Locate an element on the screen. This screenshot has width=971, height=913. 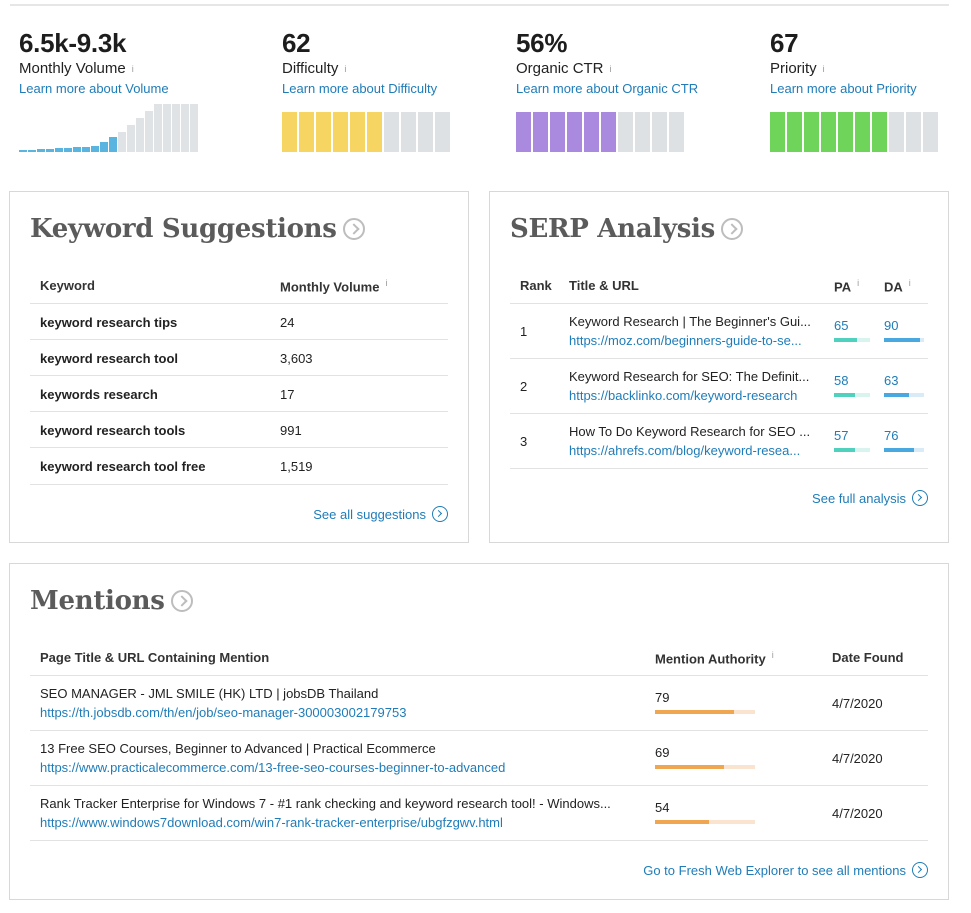
da-bar is located at coordinates (904, 340).